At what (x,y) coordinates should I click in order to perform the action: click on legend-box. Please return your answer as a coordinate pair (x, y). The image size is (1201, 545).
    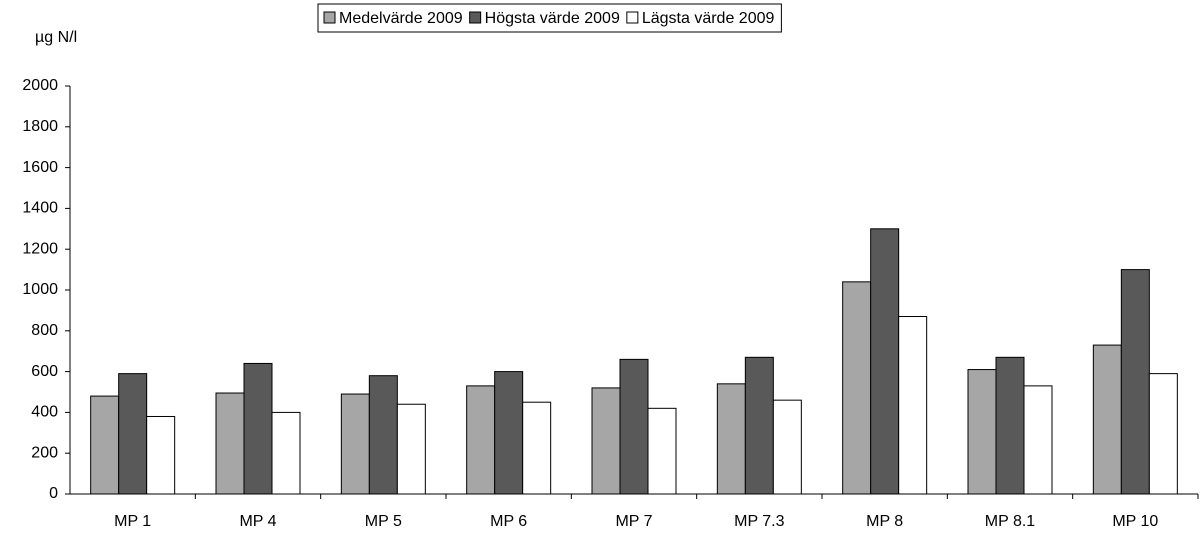
    Looking at the image, I should click on (549, 18).